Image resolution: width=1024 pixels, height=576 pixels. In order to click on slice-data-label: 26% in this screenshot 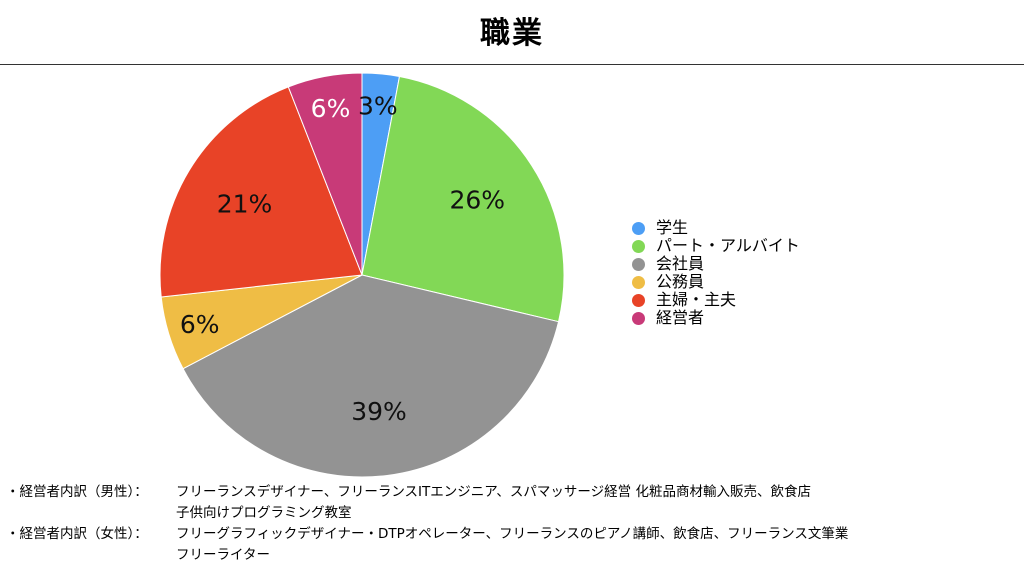, I will do `click(477, 200)`.